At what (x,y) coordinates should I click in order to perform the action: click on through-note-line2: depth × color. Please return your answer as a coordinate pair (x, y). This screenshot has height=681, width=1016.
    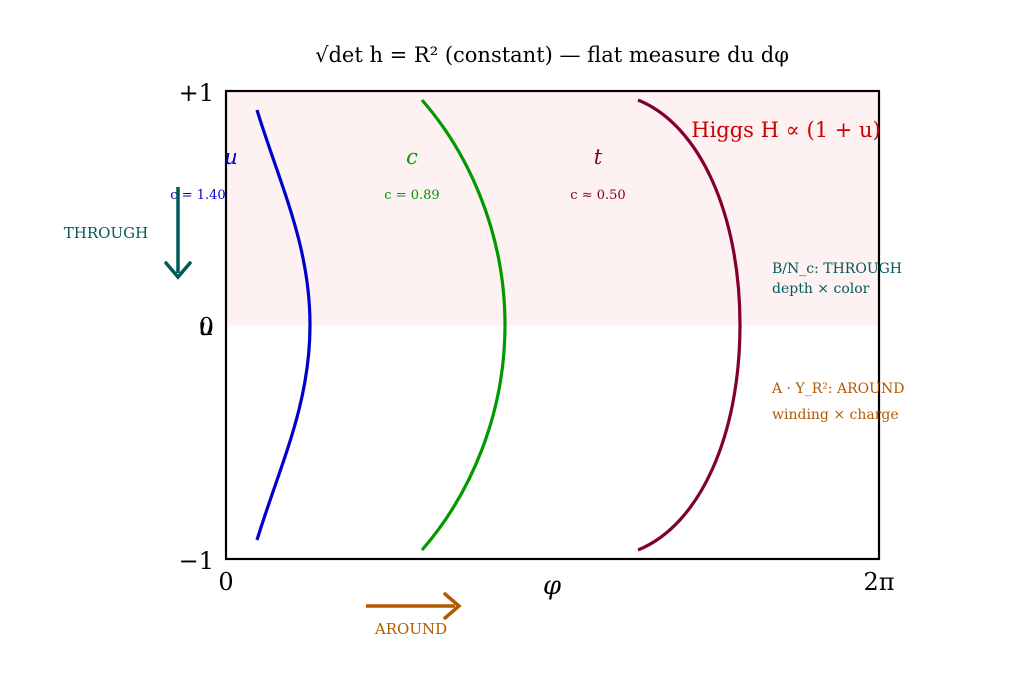
    Looking at the image, I should click on (821, 289).